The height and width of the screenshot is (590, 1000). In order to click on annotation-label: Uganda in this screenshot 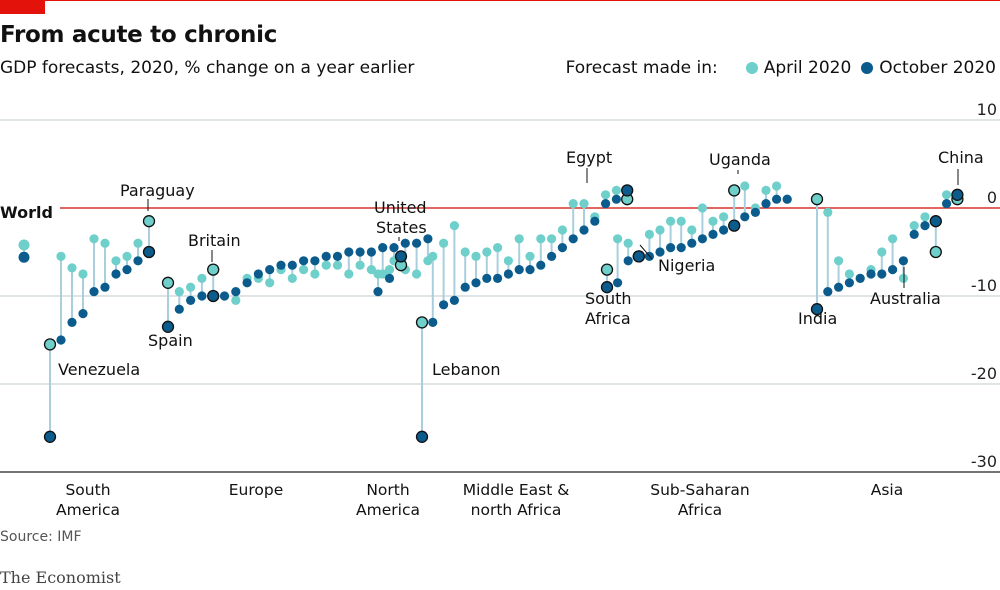, I will do `click(740, 159)`.